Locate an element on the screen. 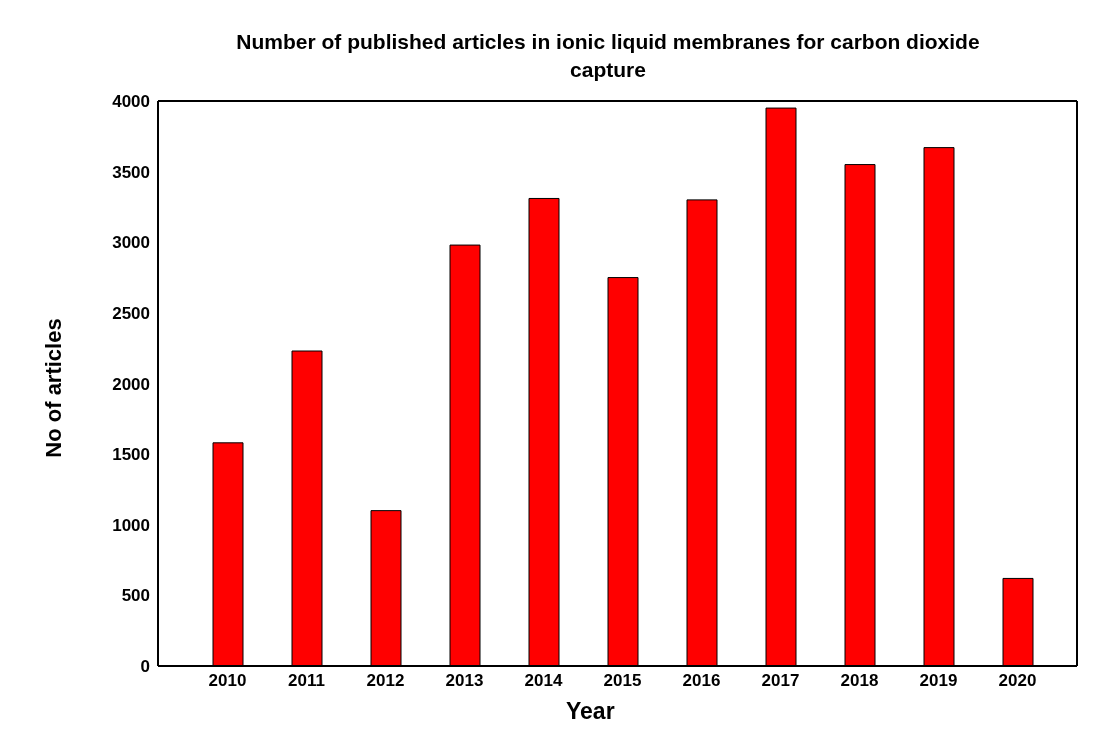 This screenshot has height=740, width=1096. y-tick-label: 2000 is located at coordinates (131, 384).